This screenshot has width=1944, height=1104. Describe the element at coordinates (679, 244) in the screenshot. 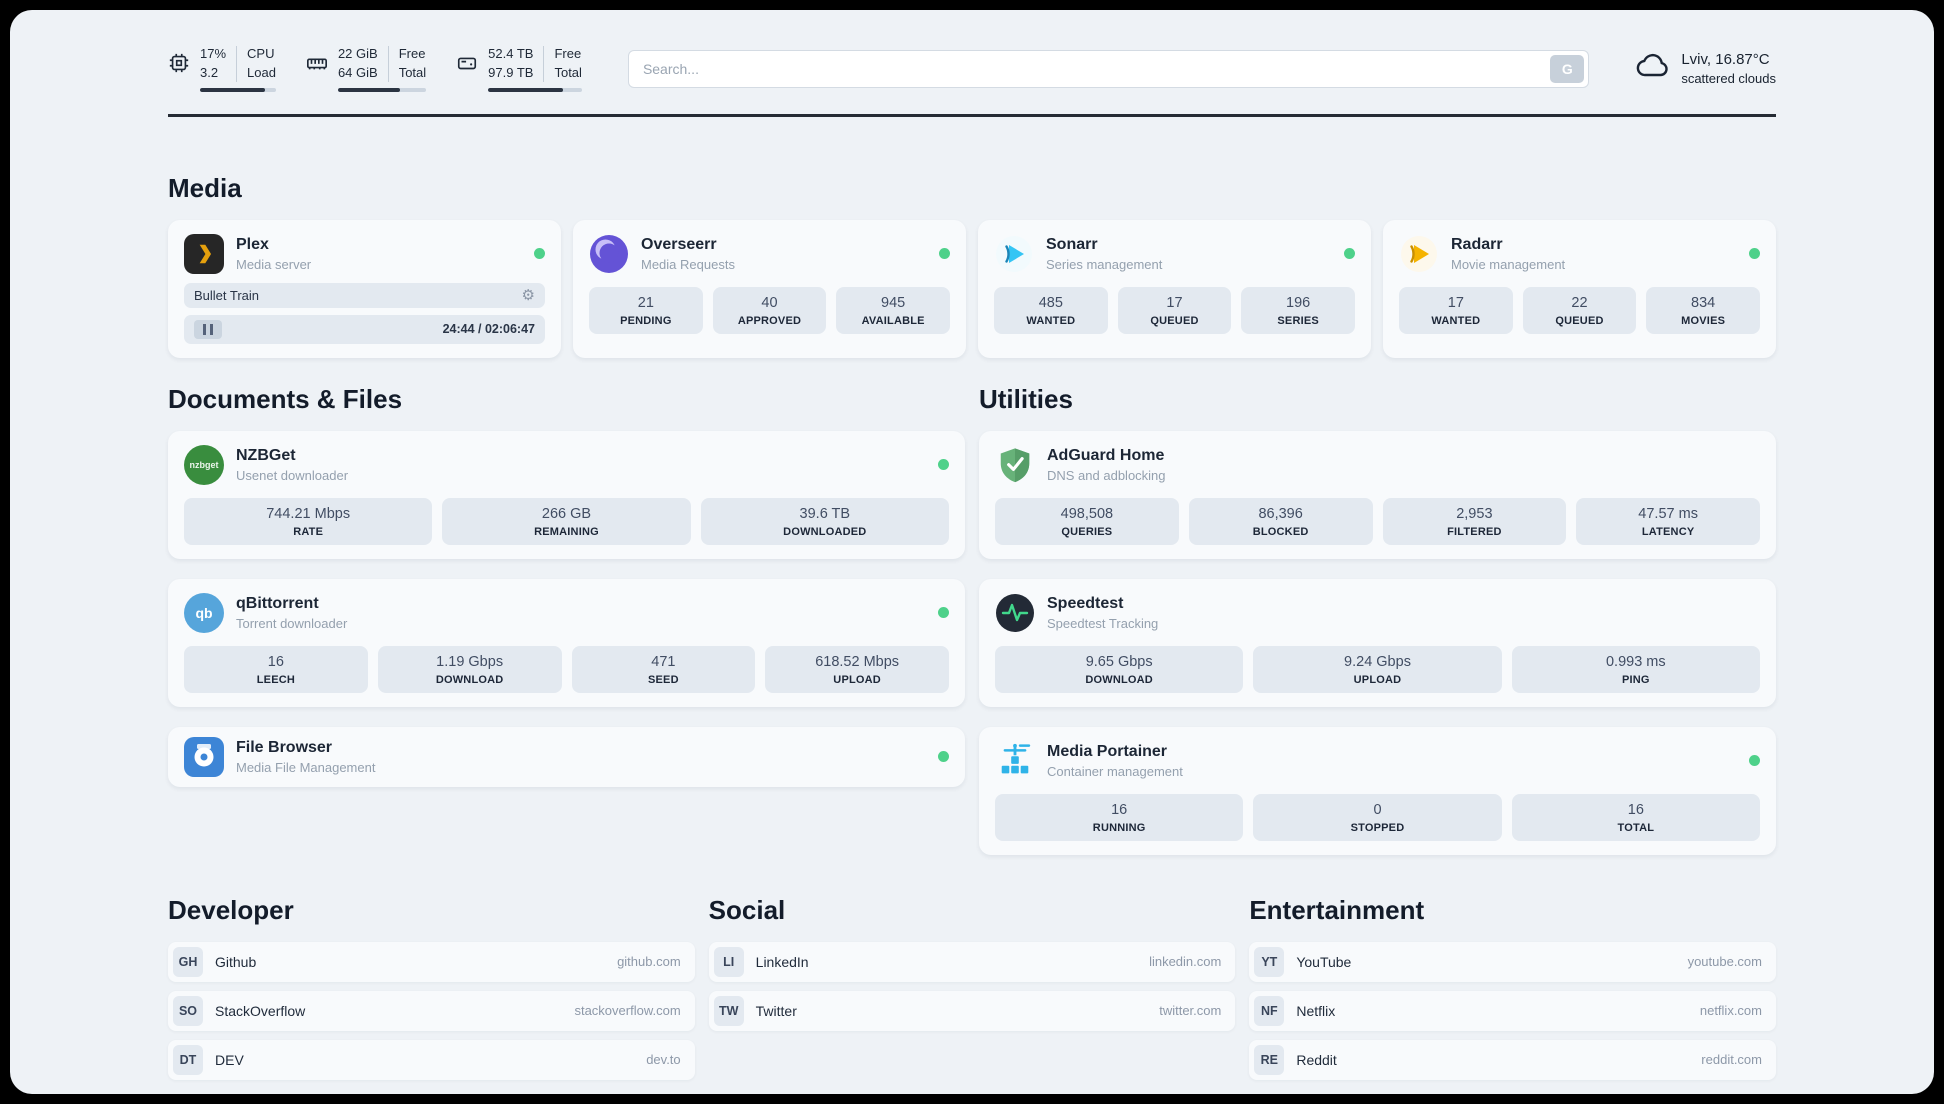

I see `app-name: Overseerr` at that location.